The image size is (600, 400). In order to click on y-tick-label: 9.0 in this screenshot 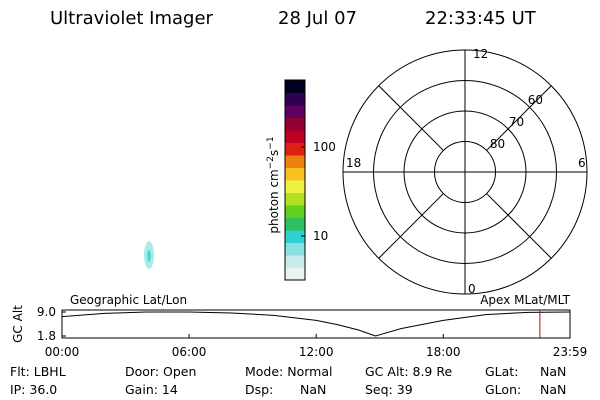, I will do `click(46, 312)`.